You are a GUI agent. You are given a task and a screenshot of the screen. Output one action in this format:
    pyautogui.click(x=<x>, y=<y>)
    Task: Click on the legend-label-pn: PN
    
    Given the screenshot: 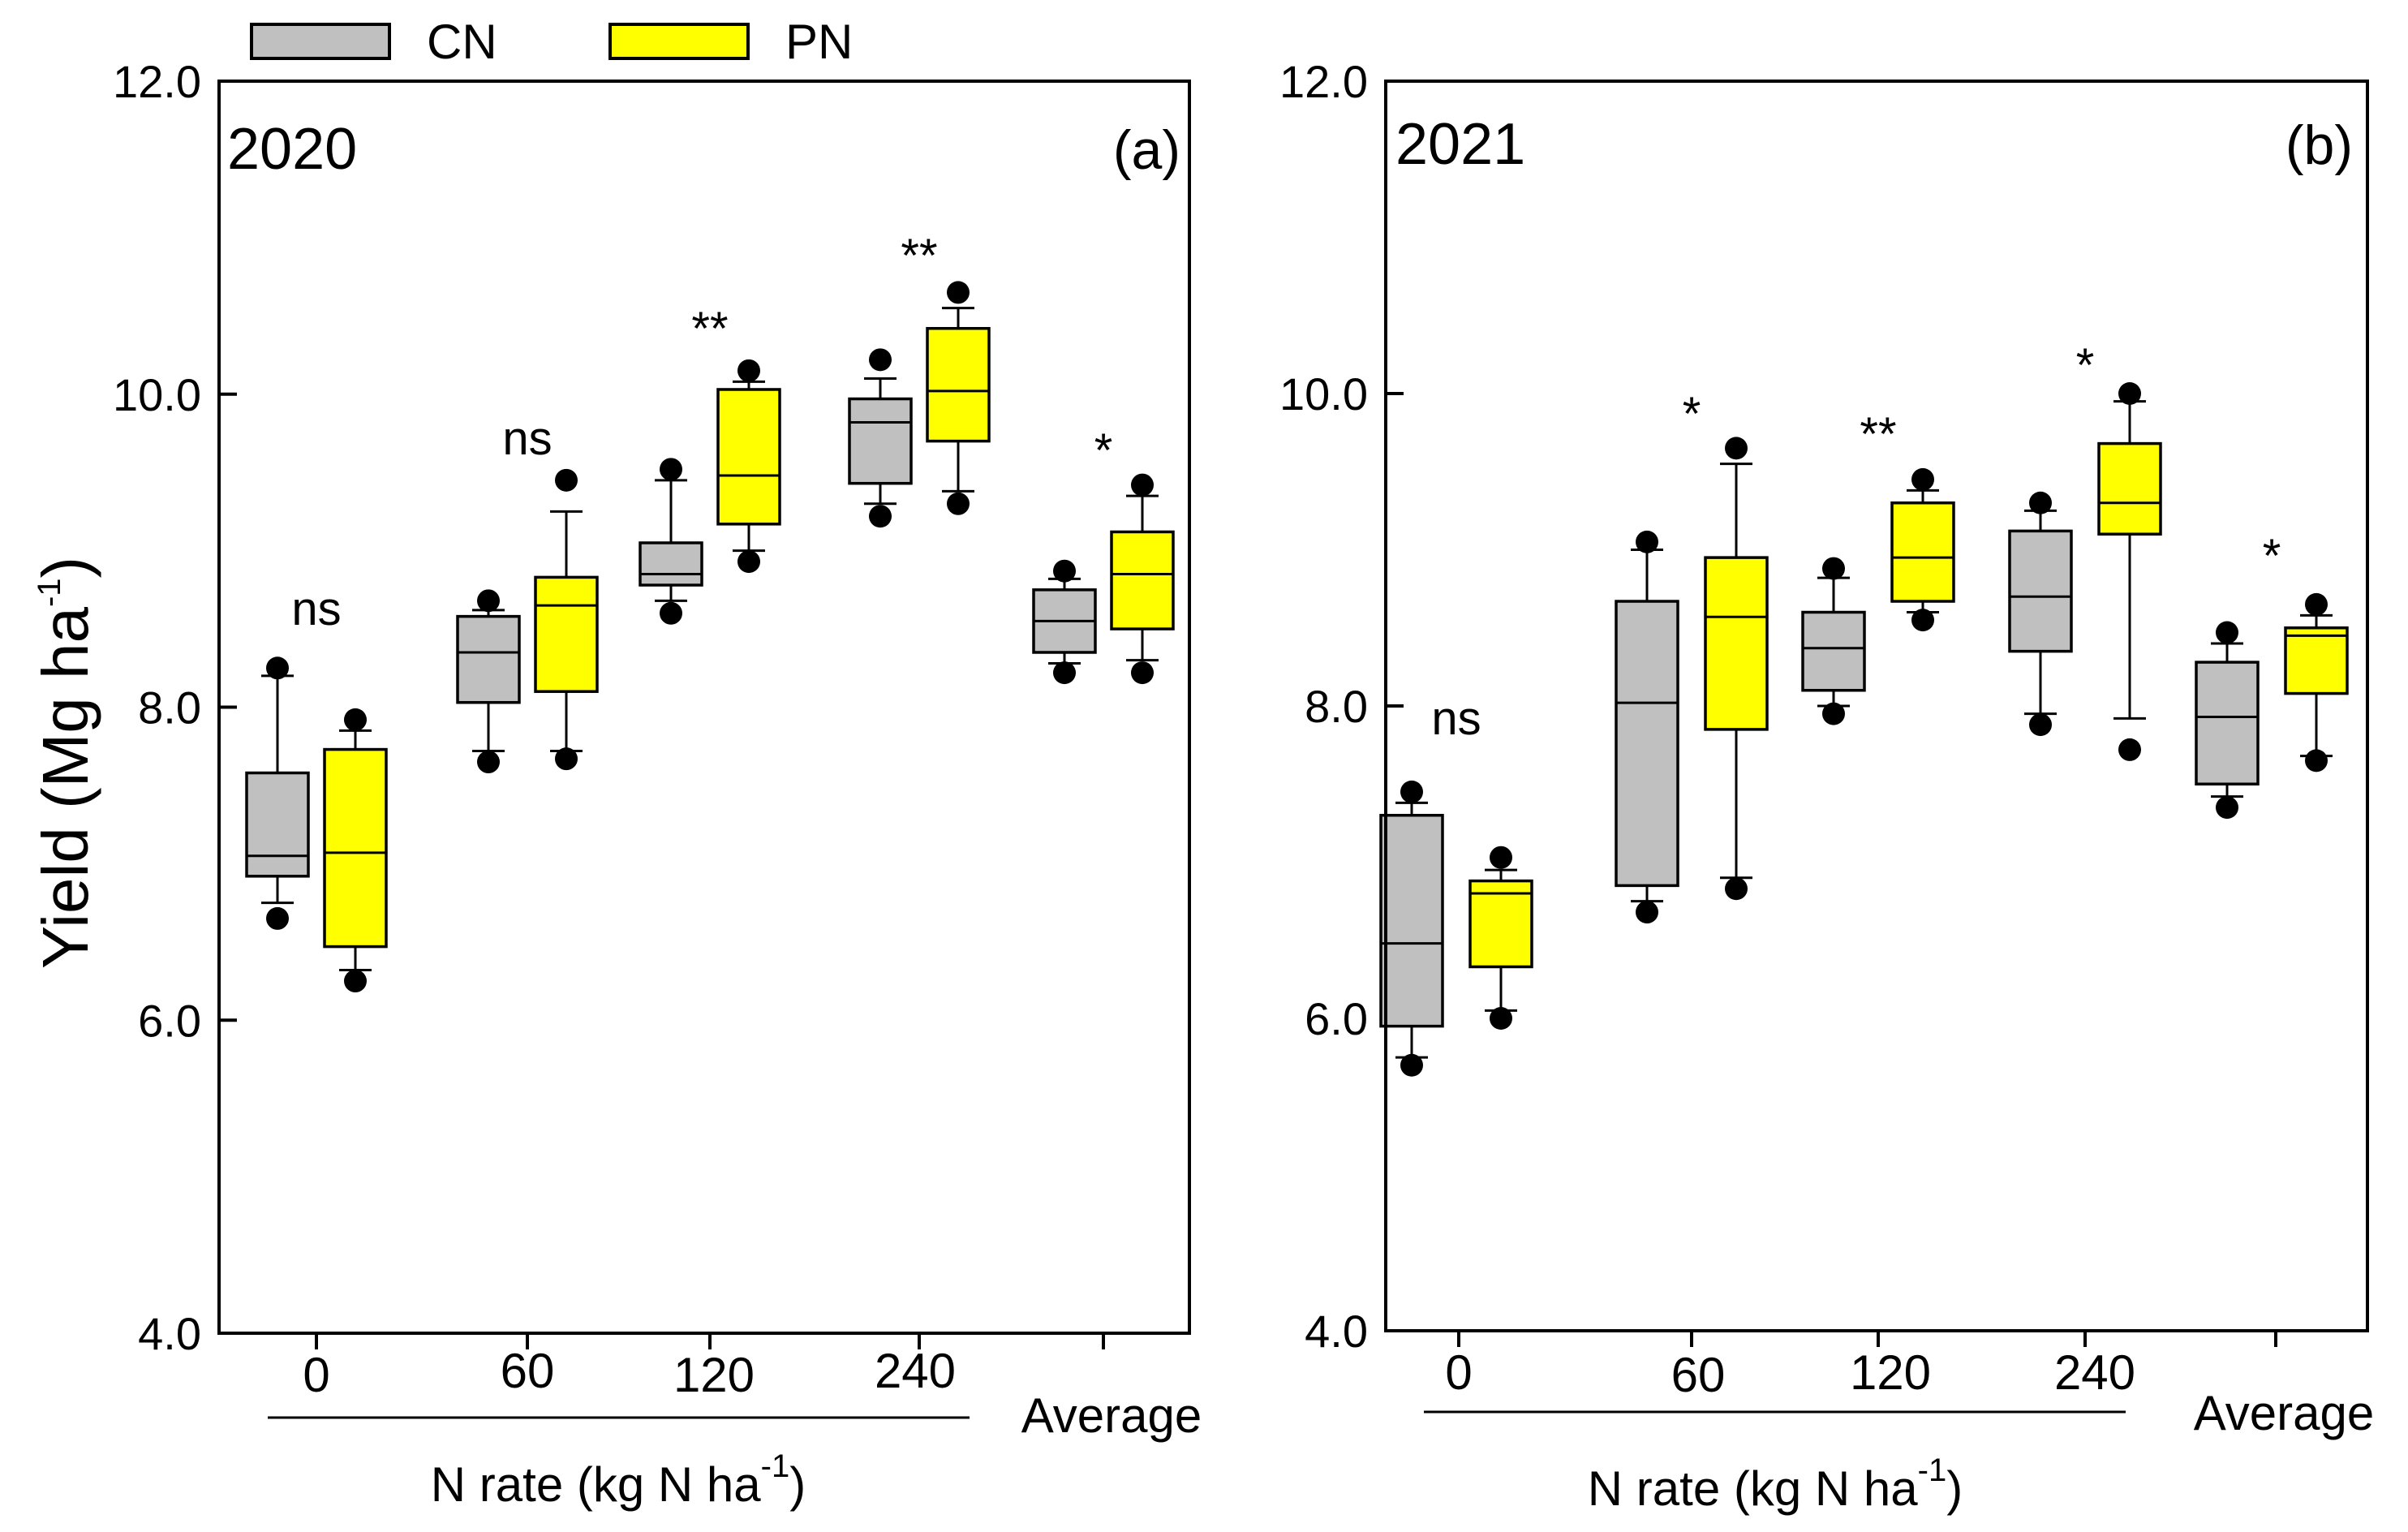 What is the action you would take?
    pyautogui.click(x=819, y=42)
    